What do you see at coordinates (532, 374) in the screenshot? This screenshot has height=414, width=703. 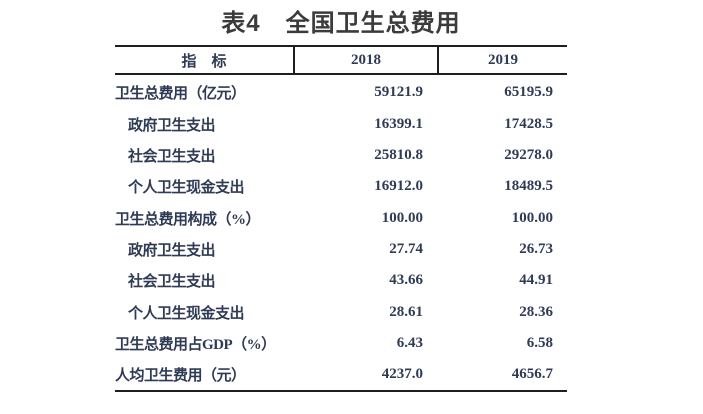 I see `value-2019: 4656.7` at bounding box center [532, 374].